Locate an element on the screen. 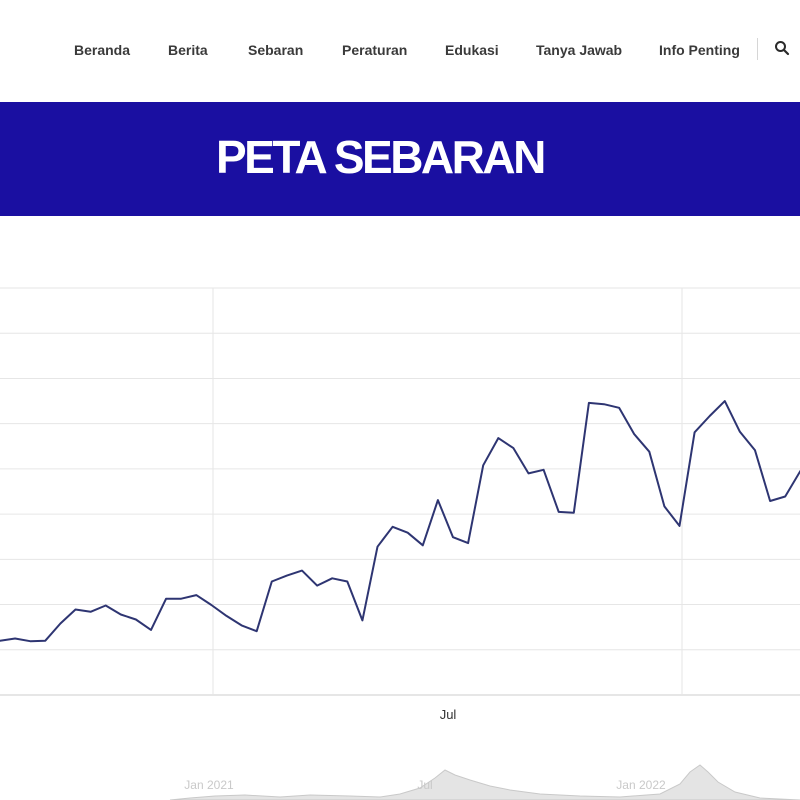  nav-item-berita: Berita is located at coordinates (188, 50).